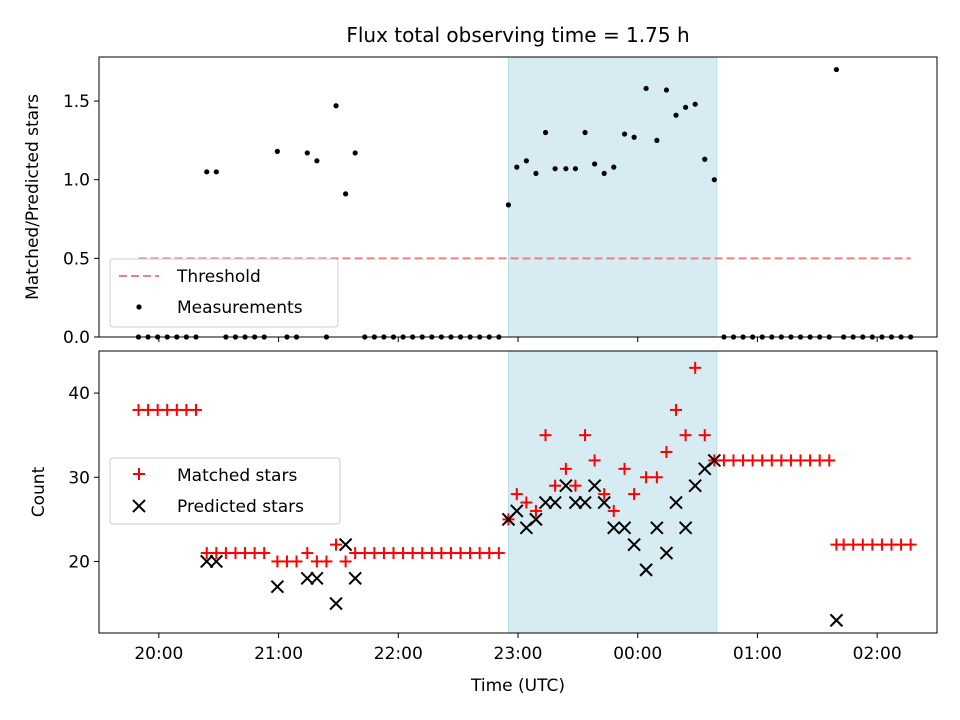 Image resolution: width=960 pixels, height=720 pixels. What do you see at coordinates (81, 220) in the screenshot?
I see `ratio-y-axis: 0.0 0.5 1.0 1.5` at bounding box center [81, 220].